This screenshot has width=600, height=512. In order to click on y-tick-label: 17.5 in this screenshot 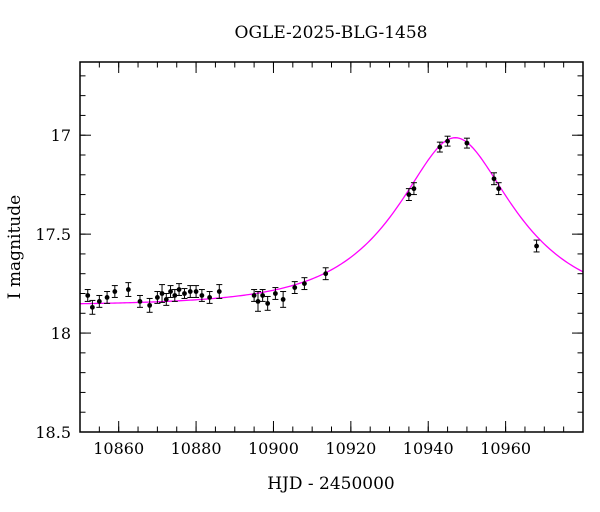, I will do `click(53, 234)`.